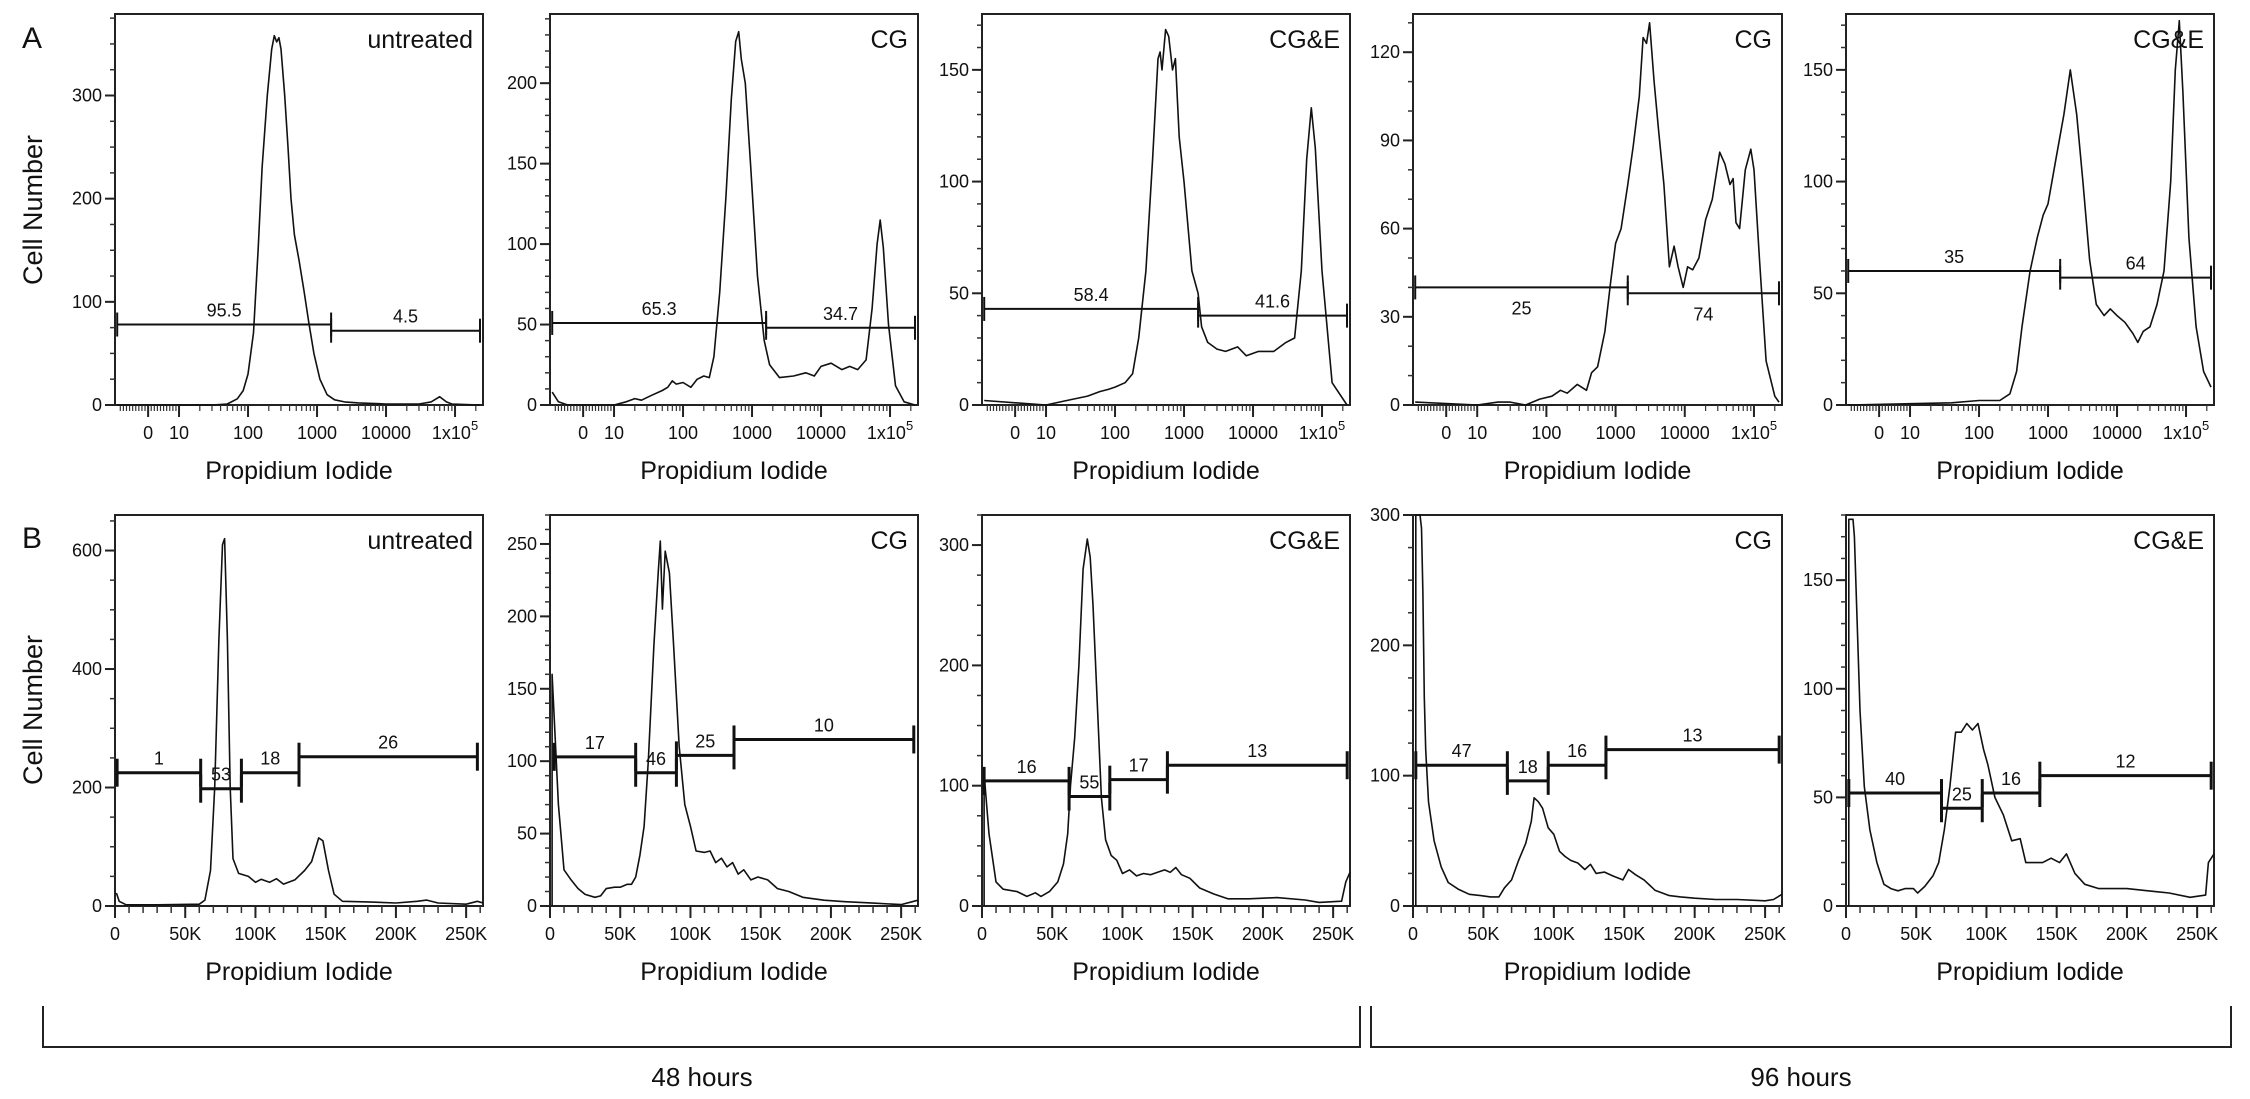 The image size is (2250, 1099). Describe the element at coordinates (1390, 229) in the screenshot. I see `y-tick-label: 60` at that location.